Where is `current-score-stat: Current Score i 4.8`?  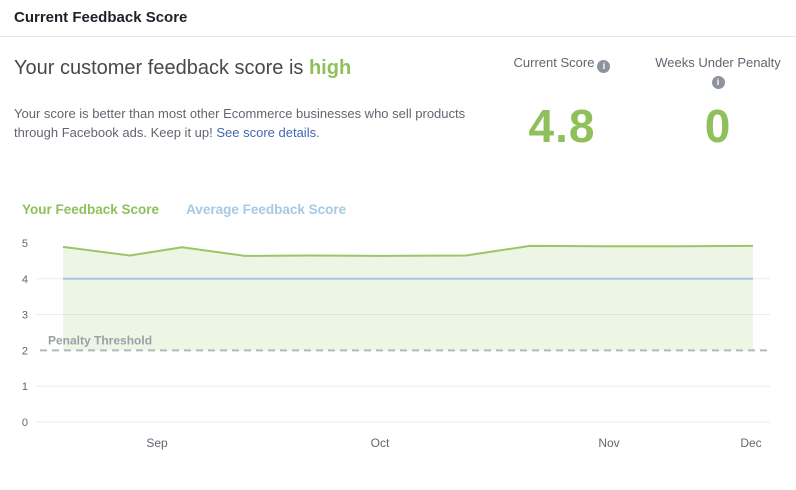 current-score-stat: Current Score i 4.8 is located at coordinates (562, 103).